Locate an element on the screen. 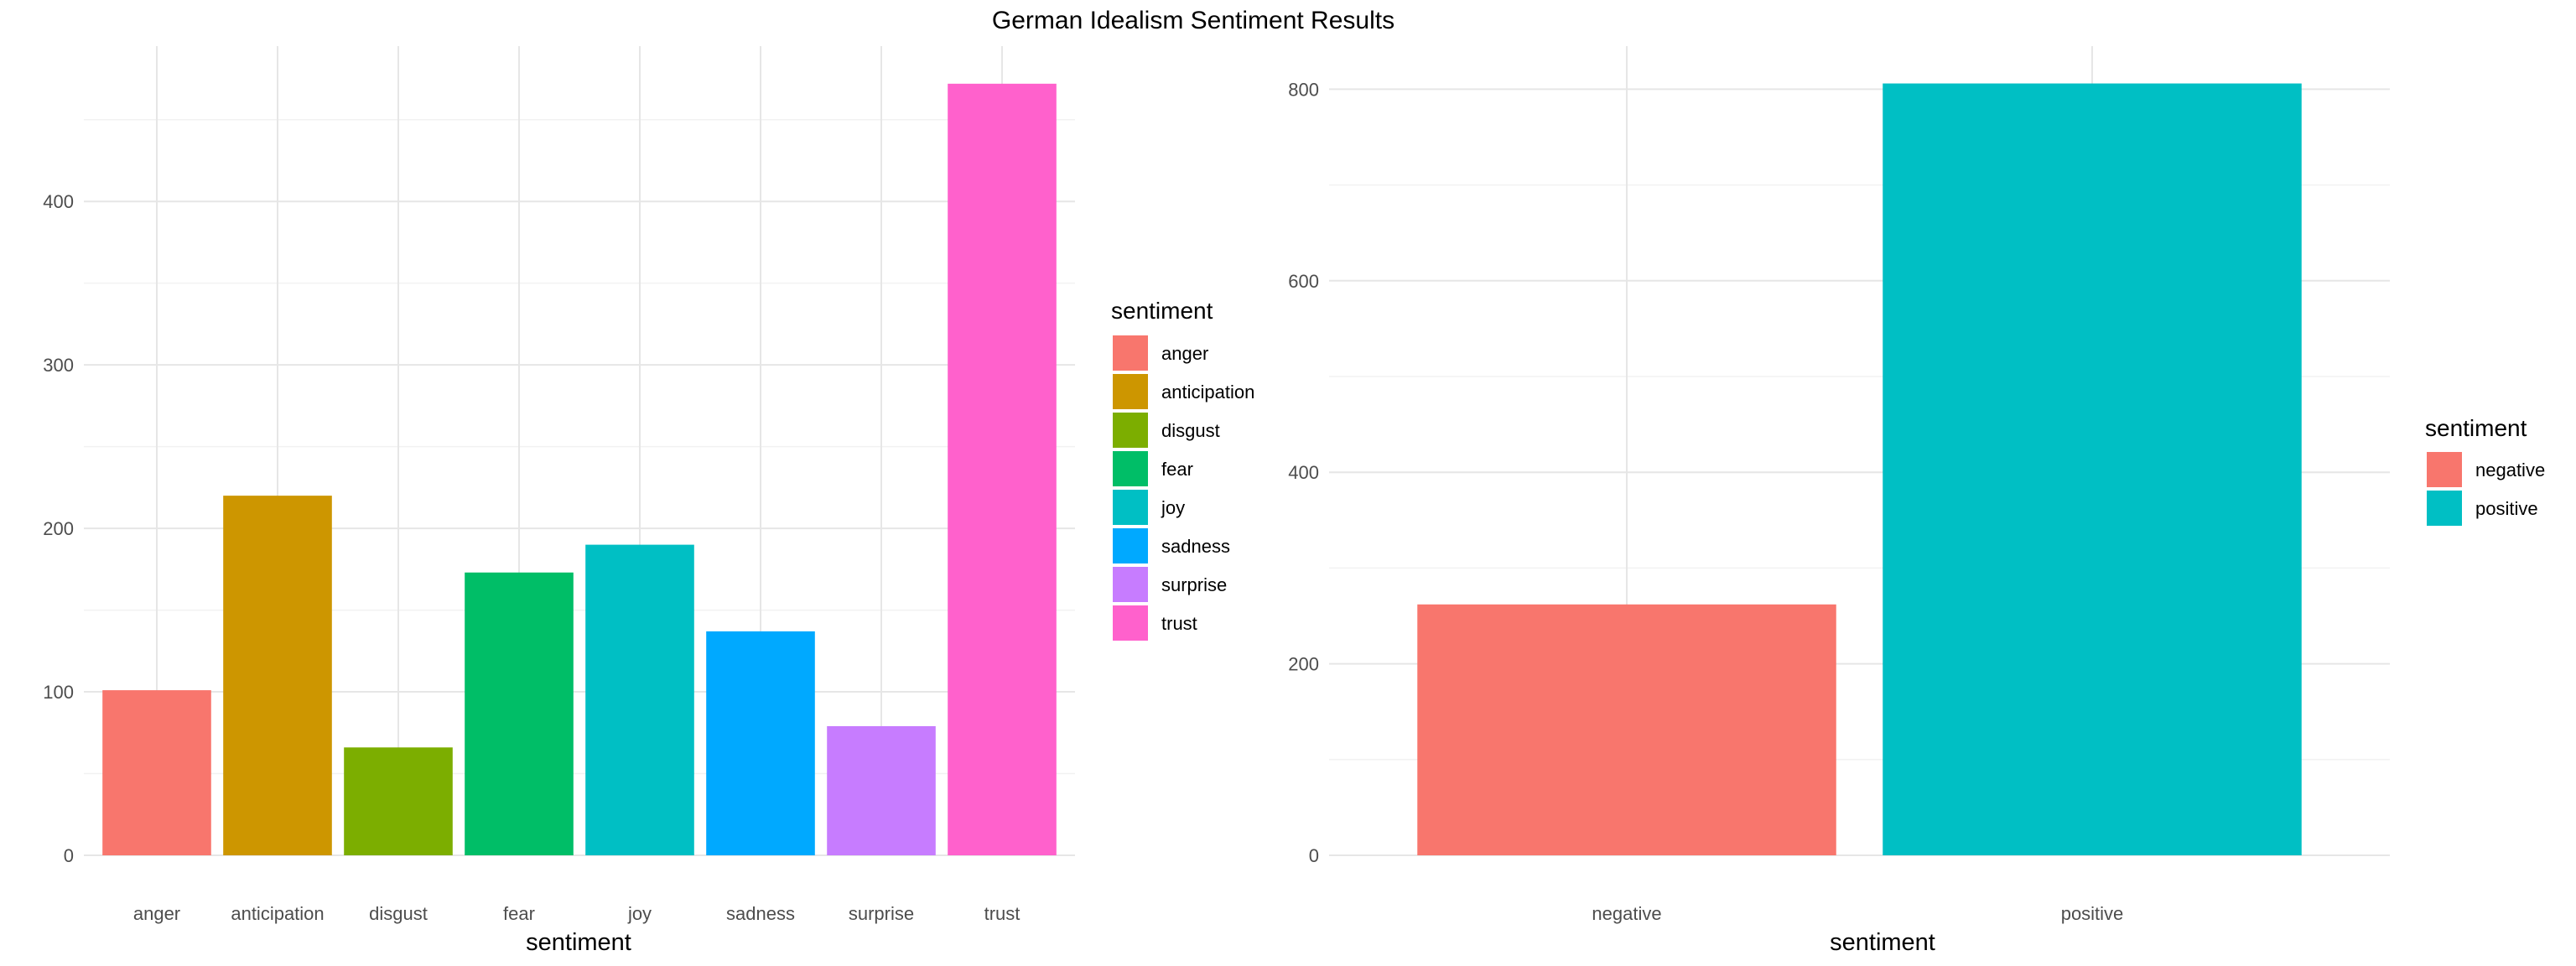 Image resolution: width=2576 pixels, height=966 pixels. emotion-y-ticks: 0 100 200 300 400 is located at coordinates (59, 528).